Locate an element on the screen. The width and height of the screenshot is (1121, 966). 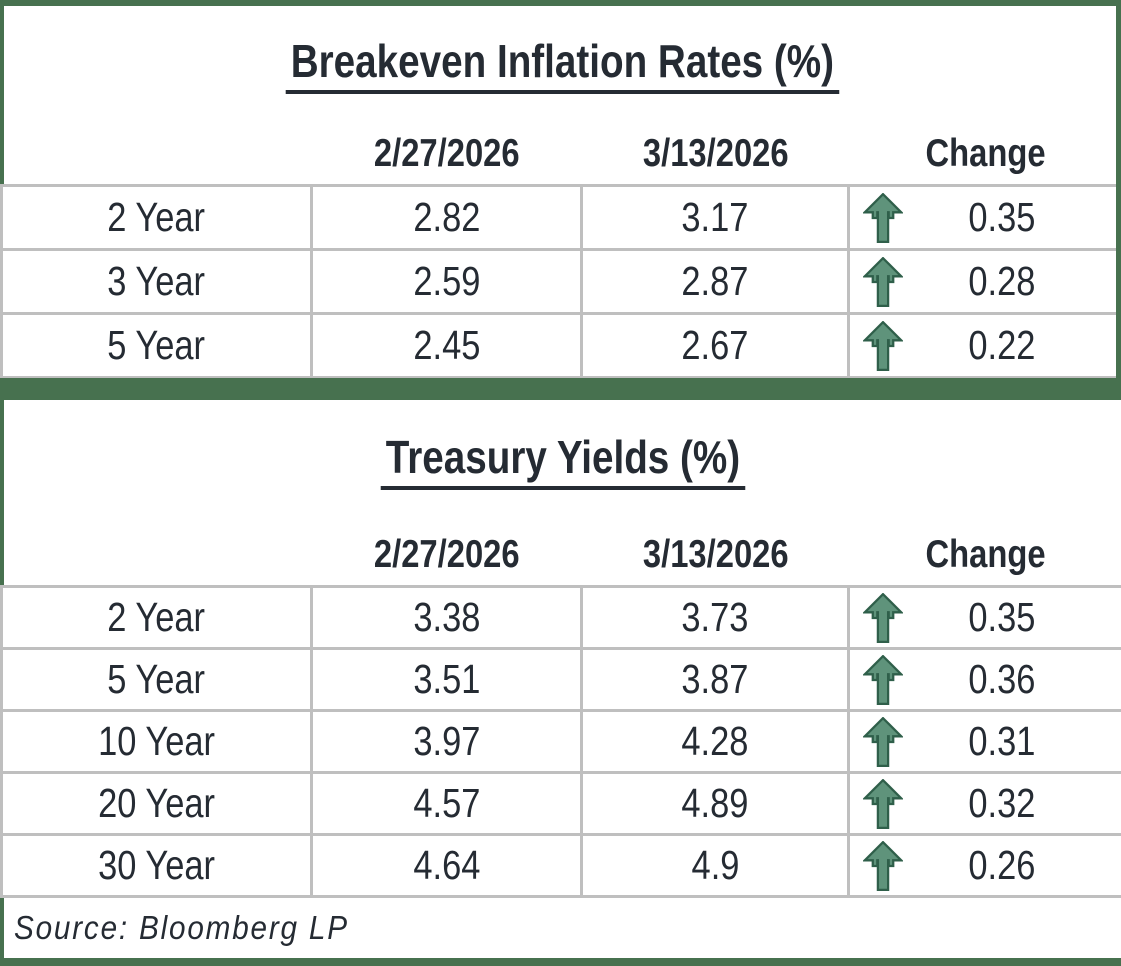
value-cell: 2.67 is located at coordinates (715, 345).